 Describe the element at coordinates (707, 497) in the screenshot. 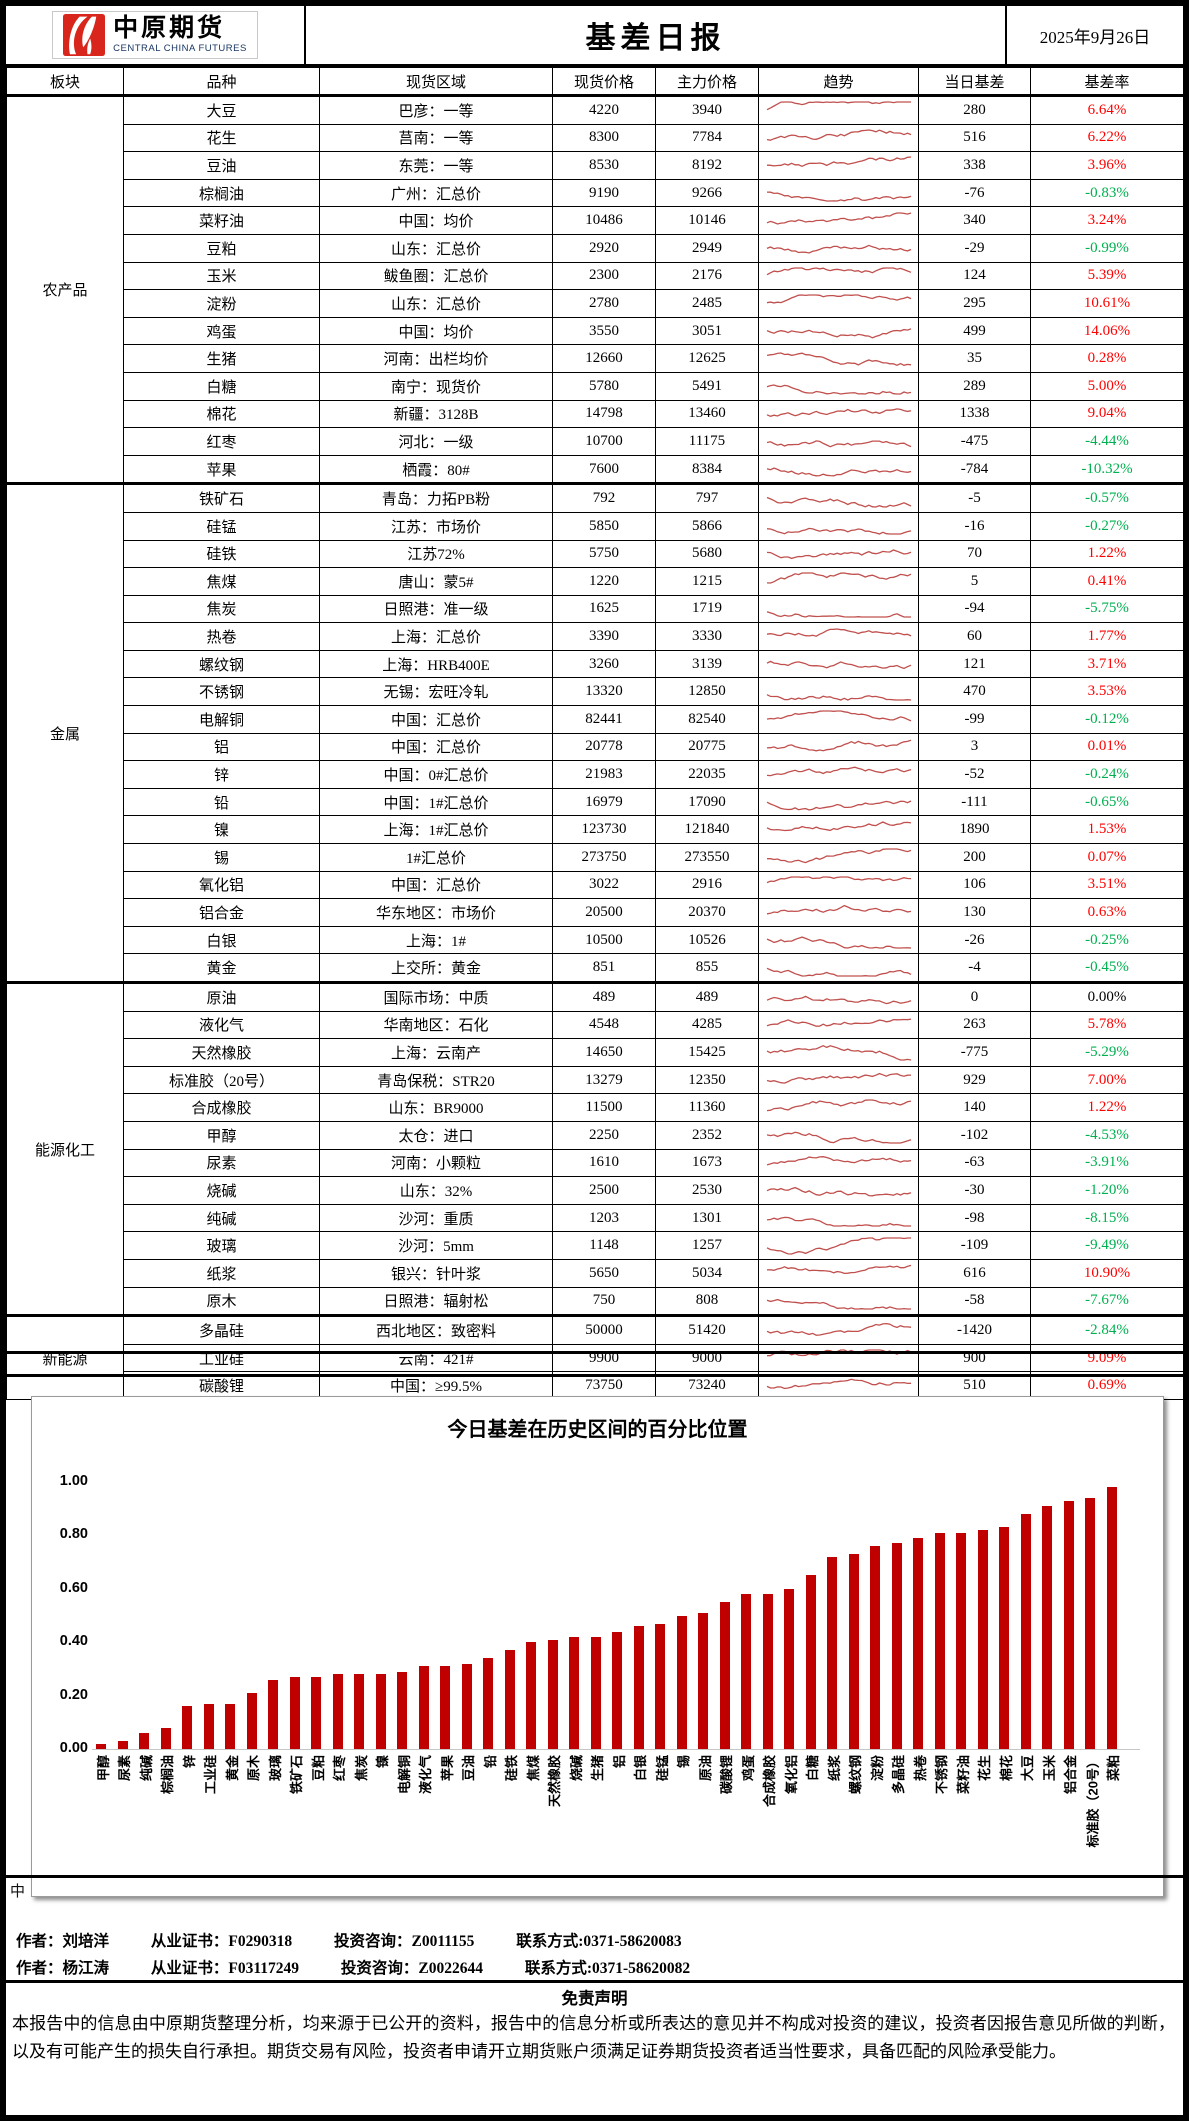

I see `main-price-cell: 797` at that location.